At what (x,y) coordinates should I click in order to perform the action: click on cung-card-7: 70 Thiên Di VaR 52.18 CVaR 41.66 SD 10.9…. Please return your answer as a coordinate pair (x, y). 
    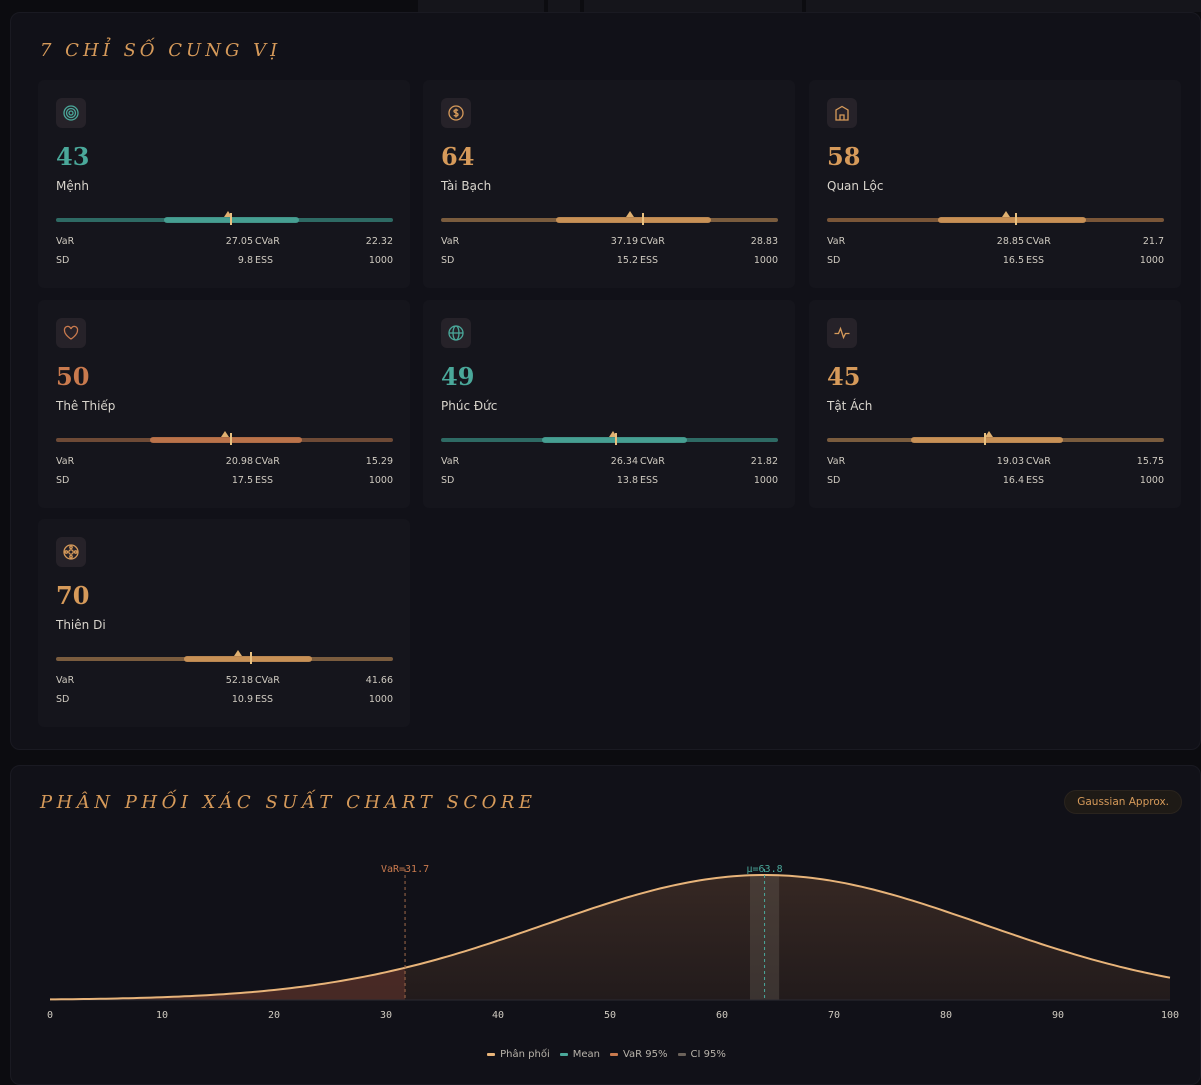
    Looking at the image, I should click on (224, 623).